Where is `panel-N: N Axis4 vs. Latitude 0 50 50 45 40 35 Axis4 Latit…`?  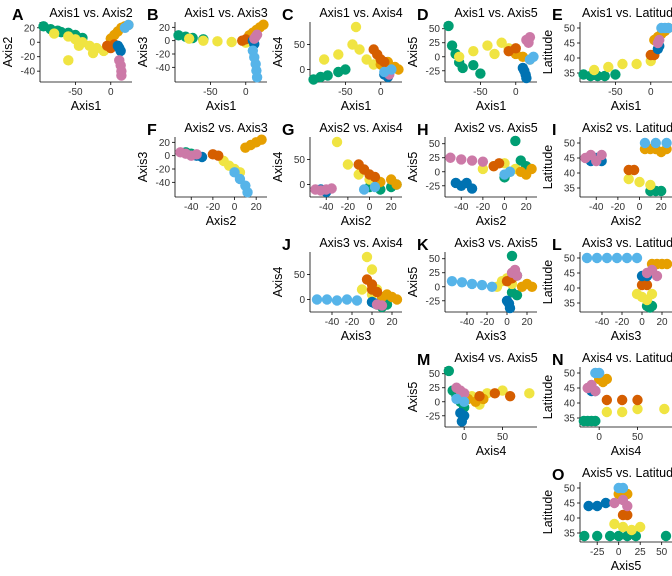 panel-N: N Axis4 vs. Latitude 0 50 50 45 40 35 Axis4 Latit… is located at coordinates (606, 404).